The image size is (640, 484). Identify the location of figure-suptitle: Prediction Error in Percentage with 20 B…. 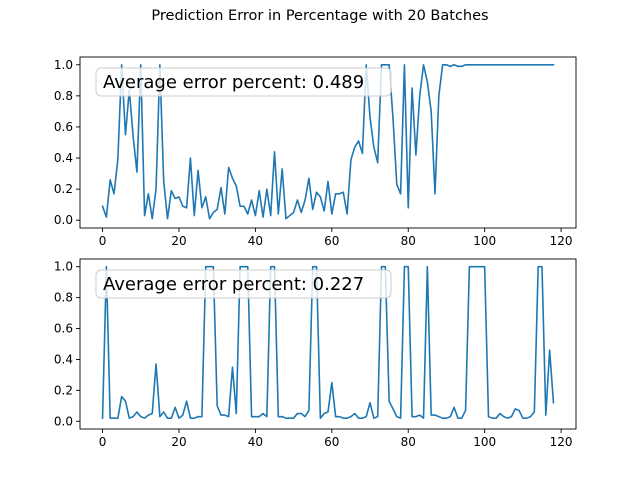
(320, 16).